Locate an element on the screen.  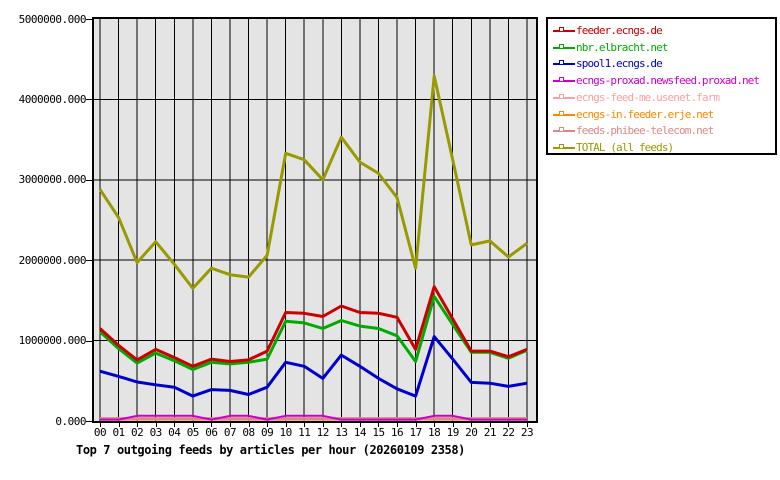
x-axis-label: 14 is located at coordinates (360, 432).